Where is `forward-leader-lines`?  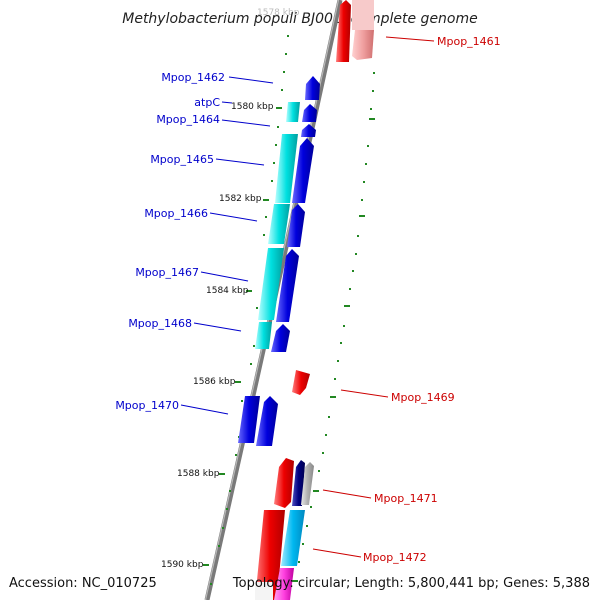 forward-leader-lines is located at coordinates (227, 245).